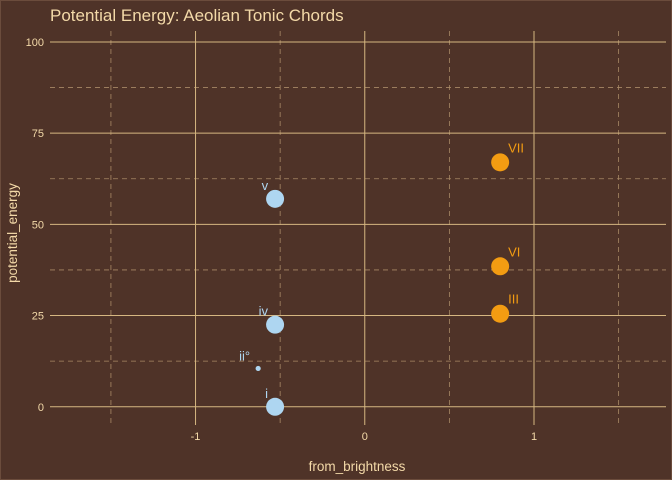  Describe the element at coordinates (35, 43) in the screenshot. I see `y-tick-label: 100` at that location.